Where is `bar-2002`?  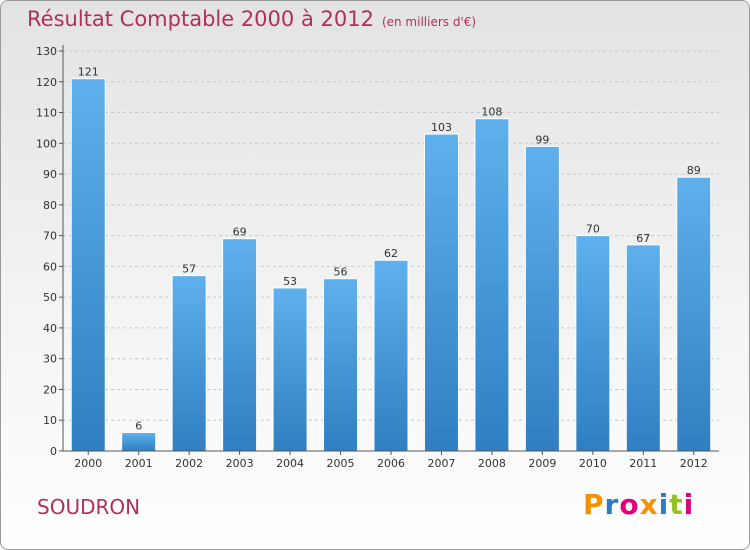 bar-2002 is located at coordinates (189, 363).